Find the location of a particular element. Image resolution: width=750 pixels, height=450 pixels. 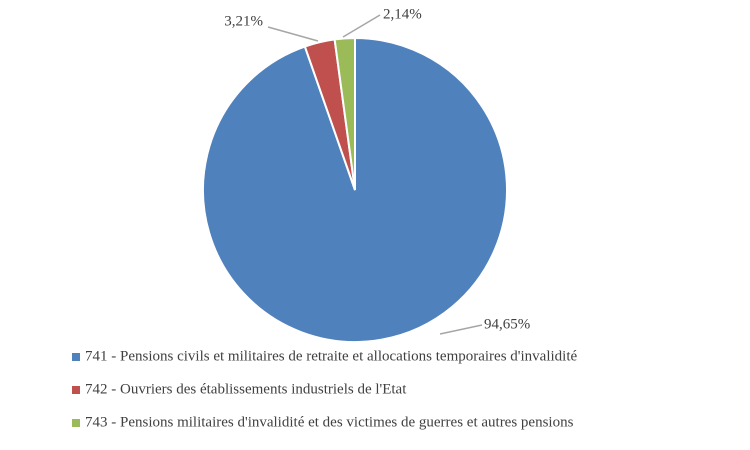

data-label: 3,21% is located at coordinates (243, 21).